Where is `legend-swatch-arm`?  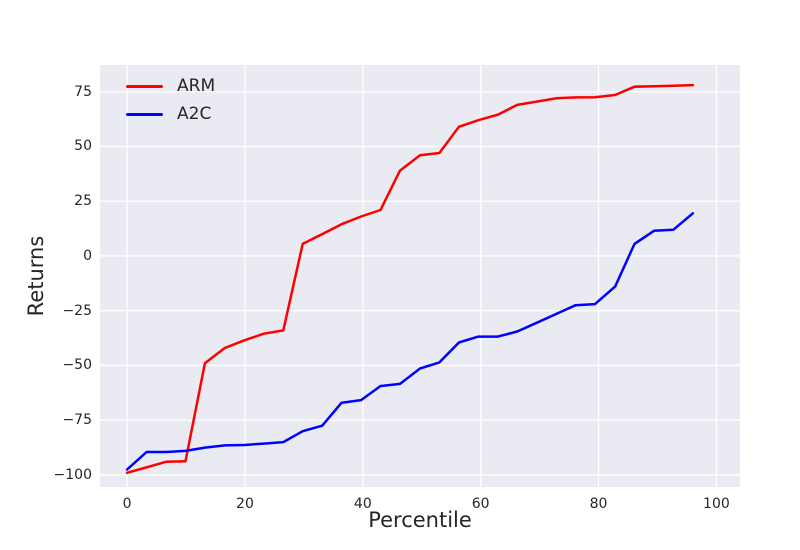 legend-swatch-arm is located at coordinates (144, 86).